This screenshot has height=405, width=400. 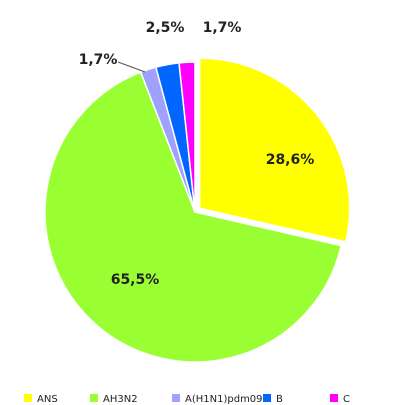 I want to click on value-label: 65,5%, so click(x=135, y=280).